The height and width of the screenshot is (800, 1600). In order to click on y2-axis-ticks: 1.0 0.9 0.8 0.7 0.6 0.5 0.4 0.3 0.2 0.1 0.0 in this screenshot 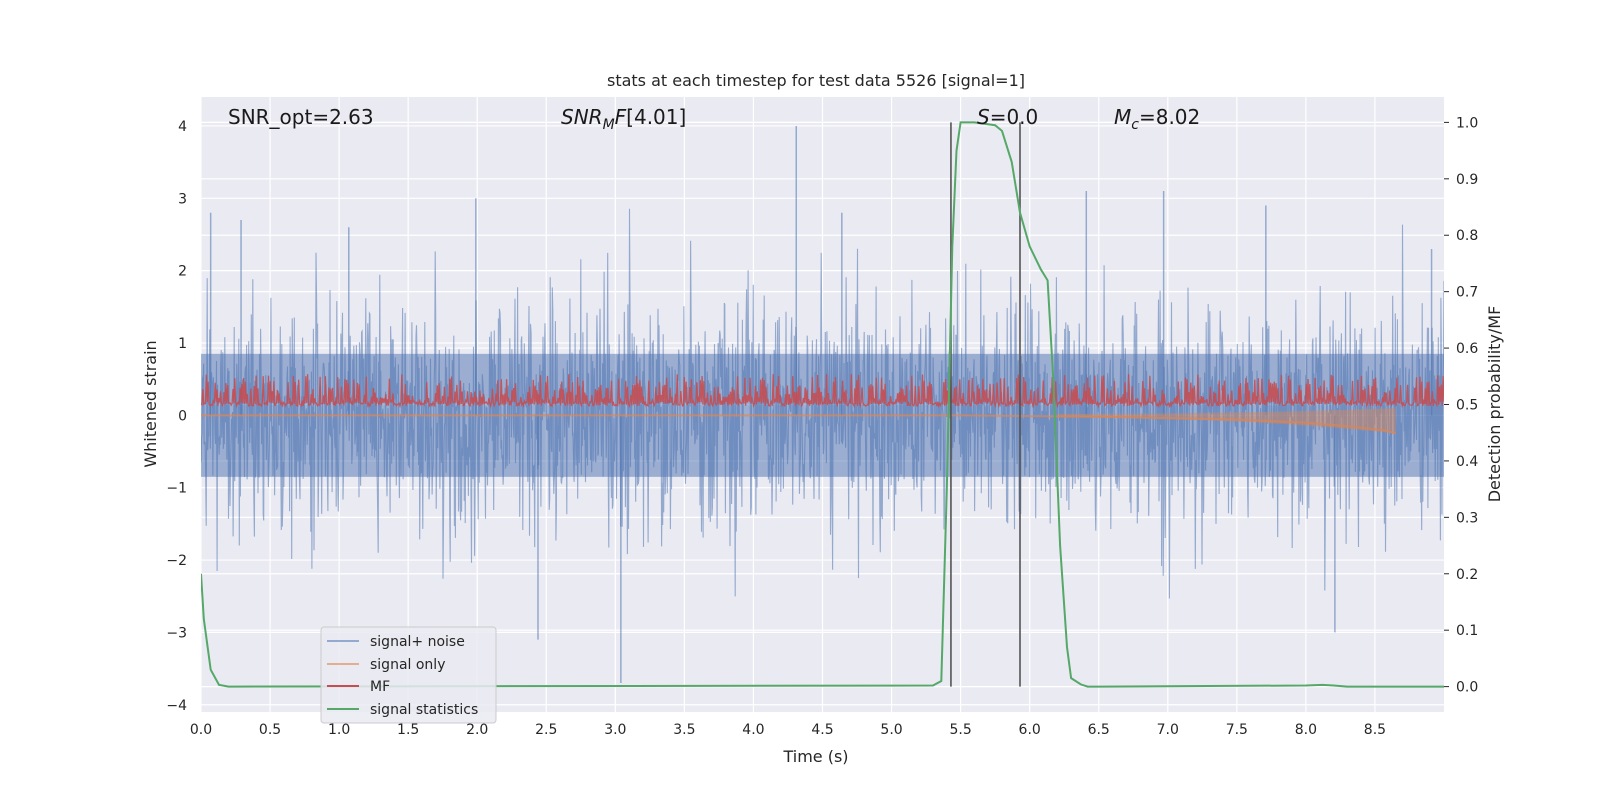, I will do `click(1461, 405)`.